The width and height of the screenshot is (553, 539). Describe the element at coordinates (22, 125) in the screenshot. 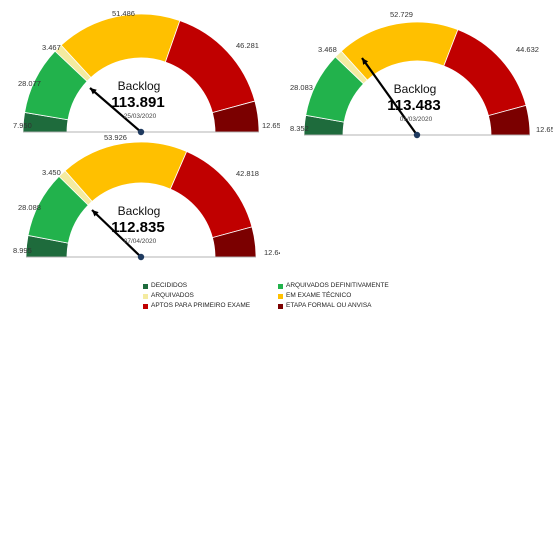

I see `segment-value-label: 7.950` at that location.